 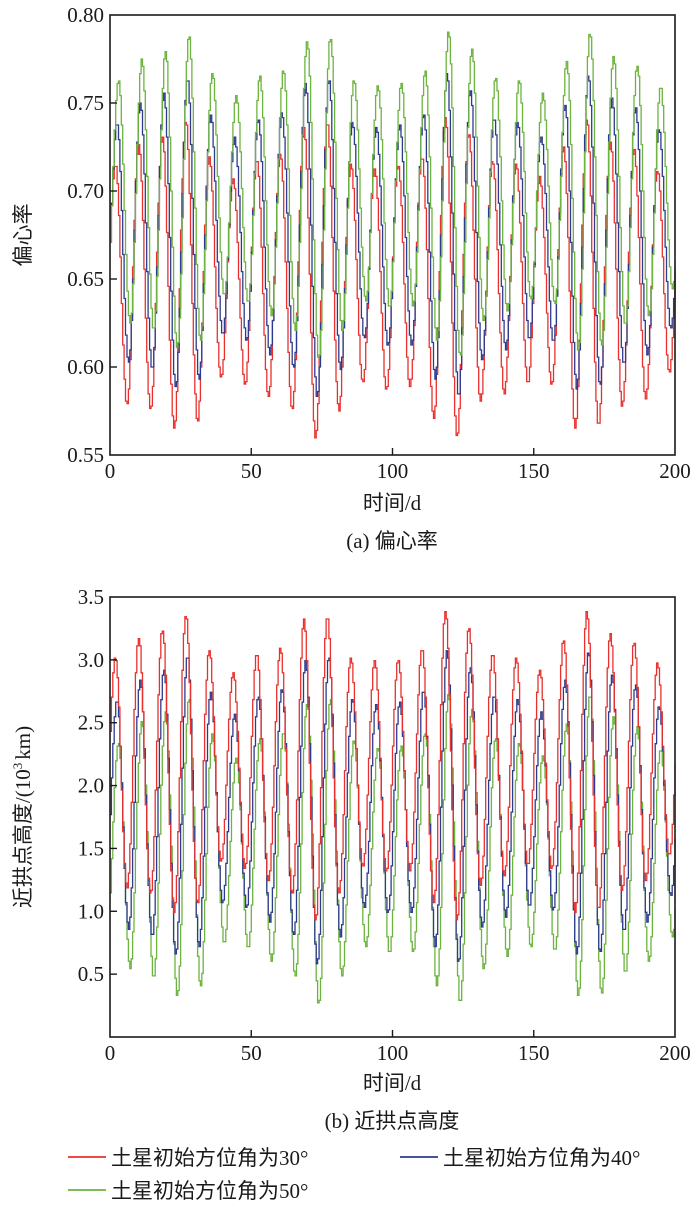 What do you see at coordinates (534, 471) in the screenshot?
I see `eccentricity-x-tick-label: 150` at bounding box center [534, 471].